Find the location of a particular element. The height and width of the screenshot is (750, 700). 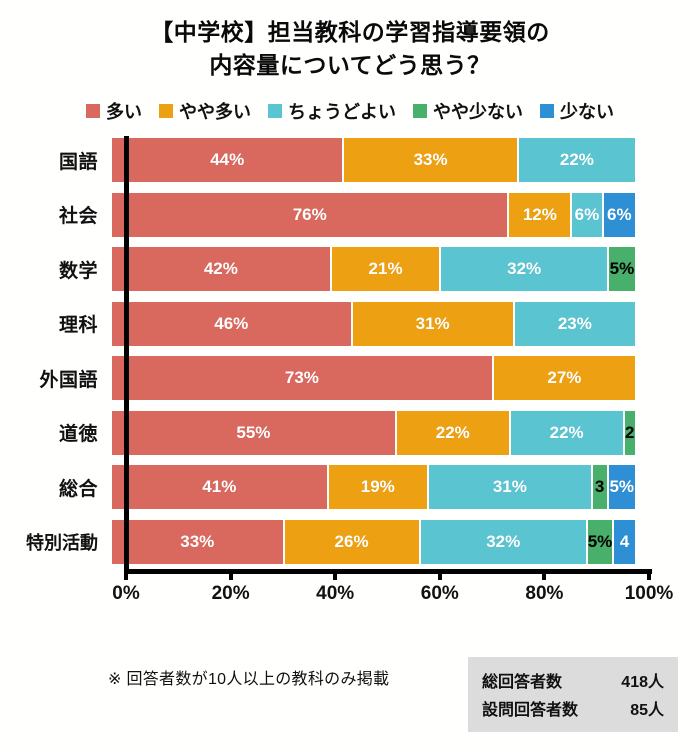

info-row: 設問回答者数 85人 is located at coordinates (573, 708).